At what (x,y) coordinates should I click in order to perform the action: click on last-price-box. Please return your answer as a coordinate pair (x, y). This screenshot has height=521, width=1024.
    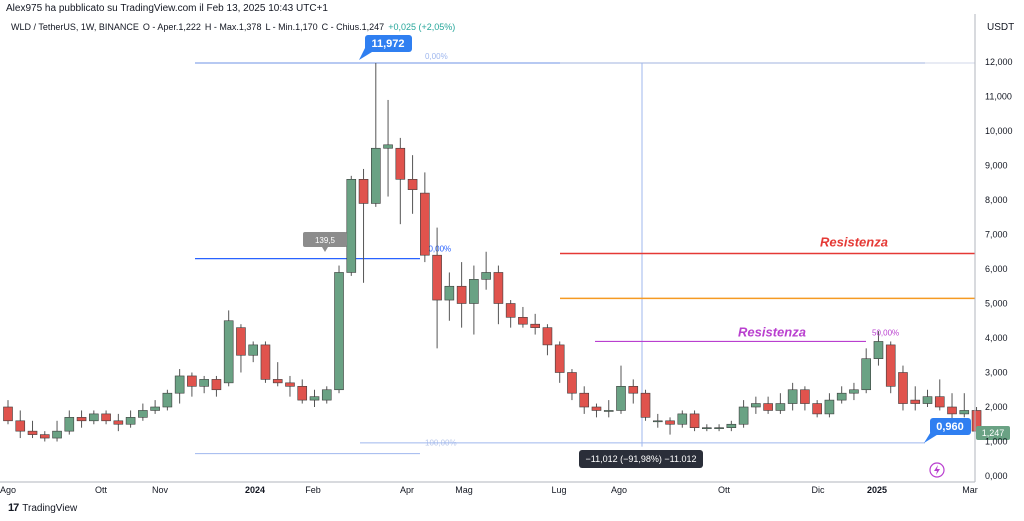
    Looking at the image, I should click on (993, 433).